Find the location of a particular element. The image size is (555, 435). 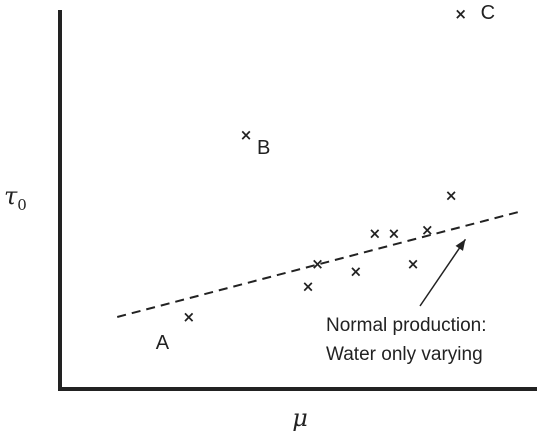

y-axis-label: τ0 is located at coordinates (15, 198).